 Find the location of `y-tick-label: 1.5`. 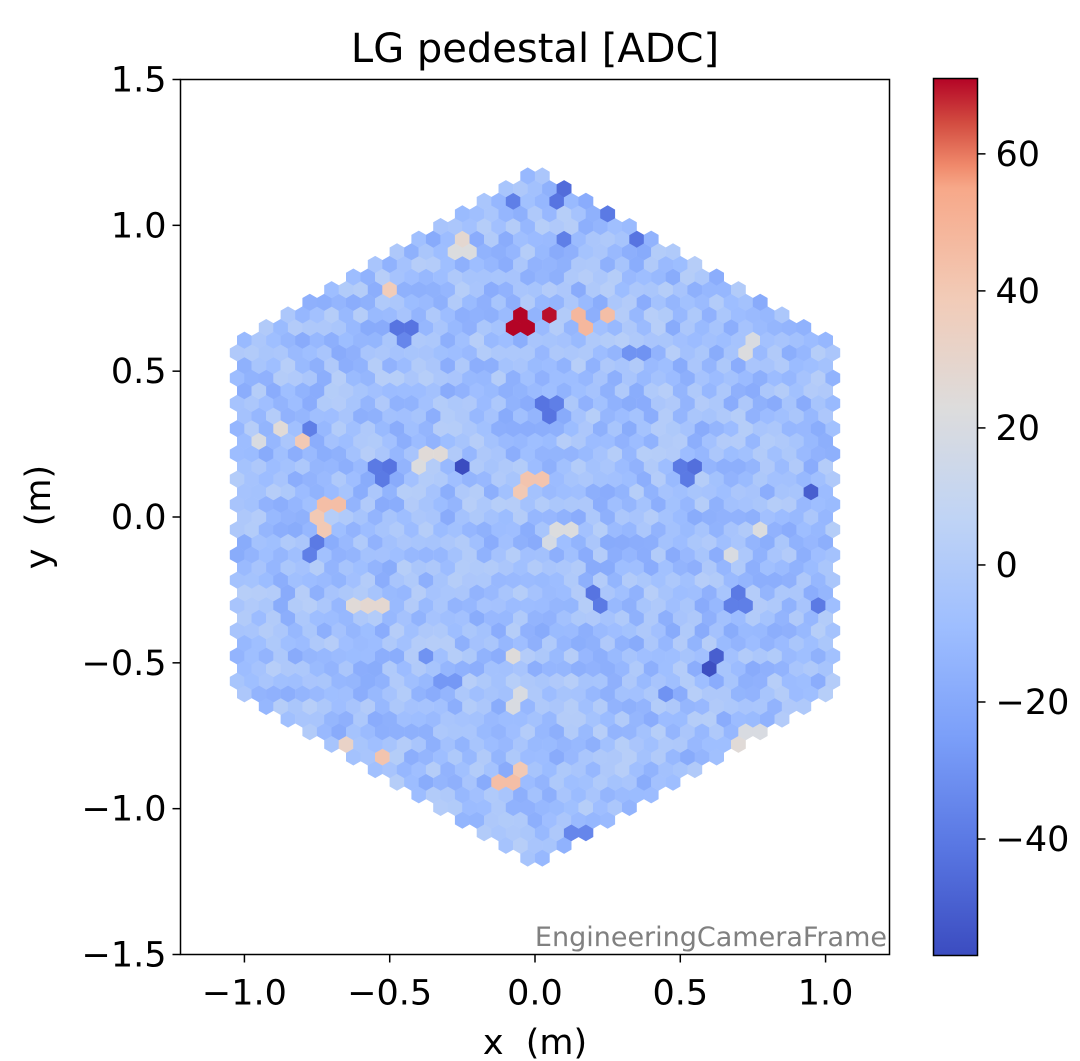

y-tick-label: 1.5 is located at coordinates (139, 81).